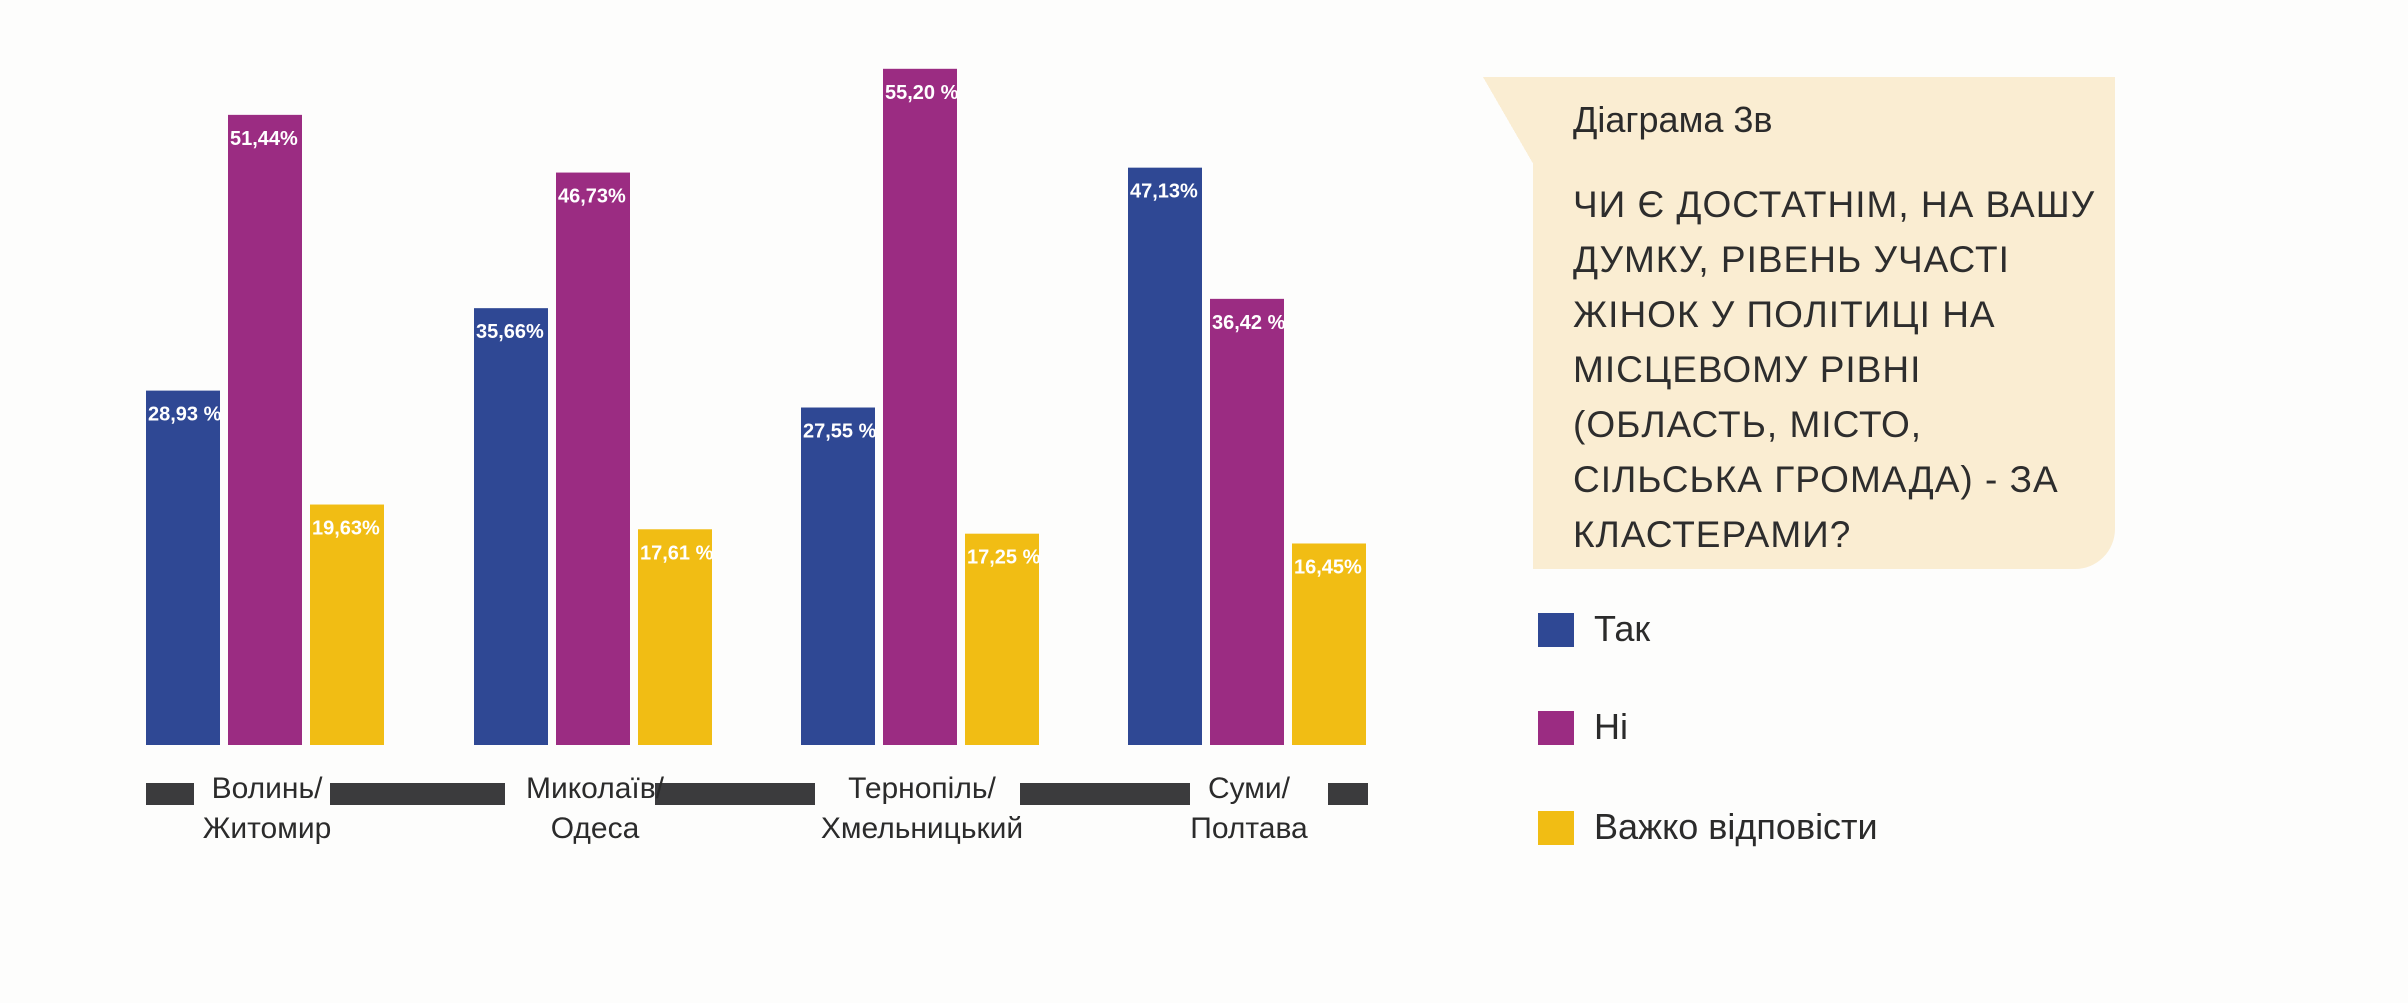 This screenshot has width=2408, height=1003. Describe the element at coordinates (1556, 828) in the screenshot. I see `legend-swatch-hard-to-say` at that location.